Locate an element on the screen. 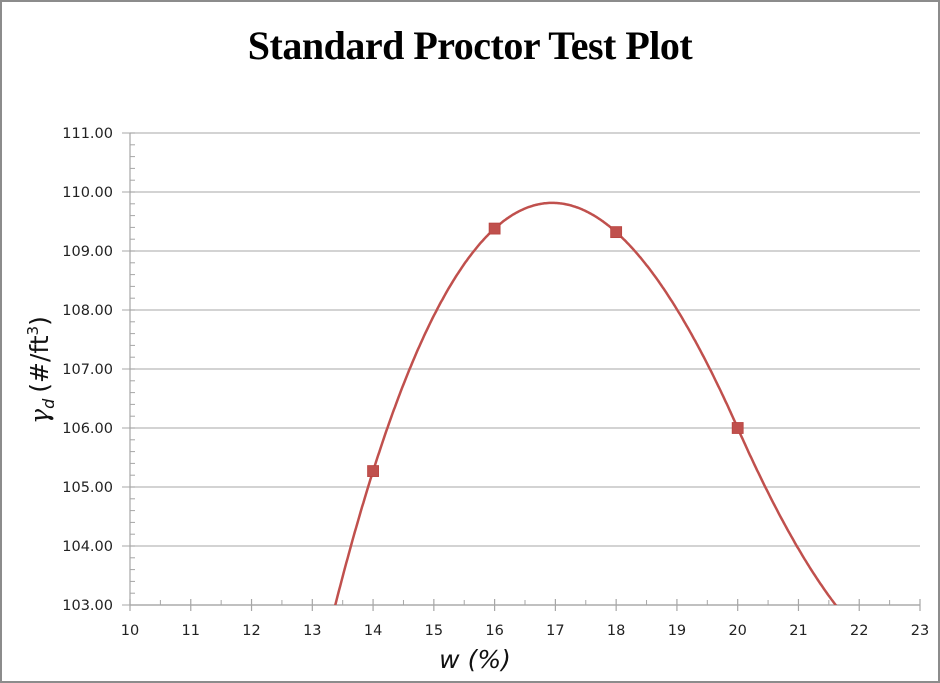 This screenshot has width=940, height=683. x-tick-label: 11 is located at coordinates (191, 631).